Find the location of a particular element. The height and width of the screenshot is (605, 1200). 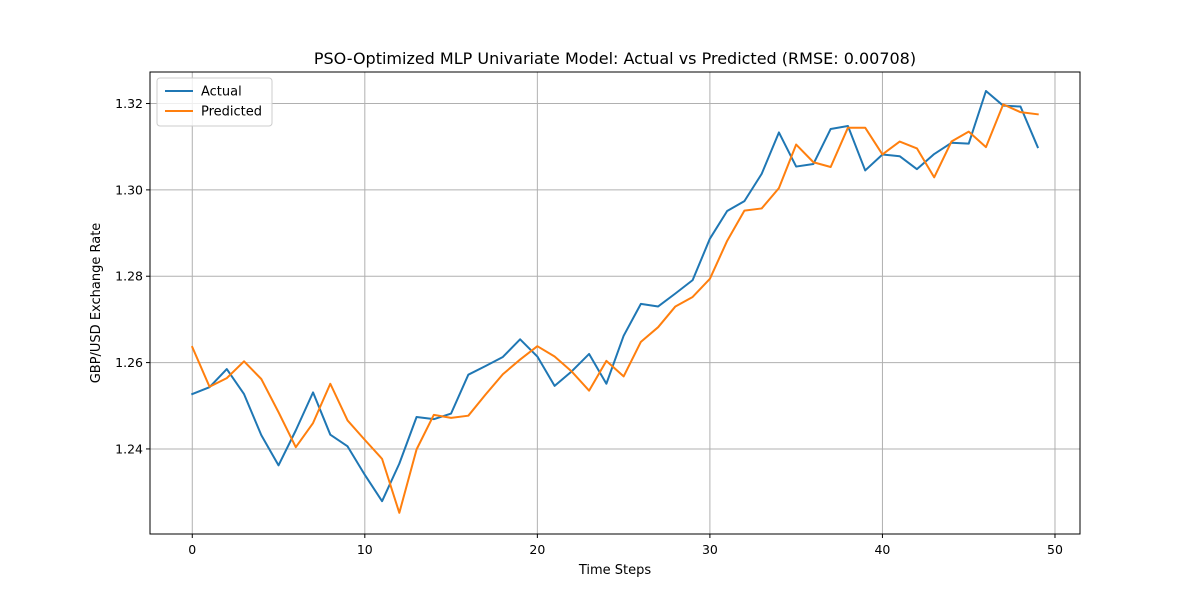

x-tick-label: 40 is located at coordinates (882, 549).